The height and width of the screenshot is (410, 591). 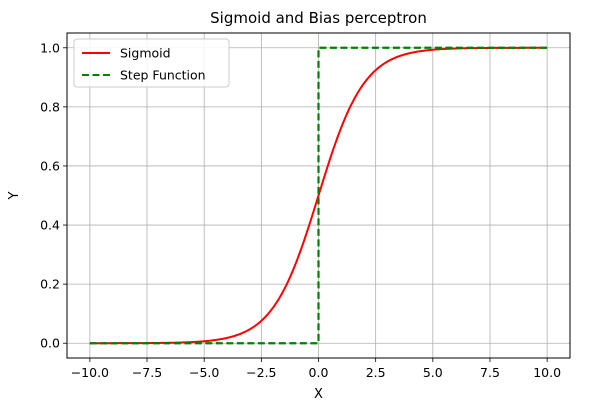 What do you see at coordinates (490, 372) in the screenshot?
I see `x-tick-label: 7.5` at bounding box center [490, 372].